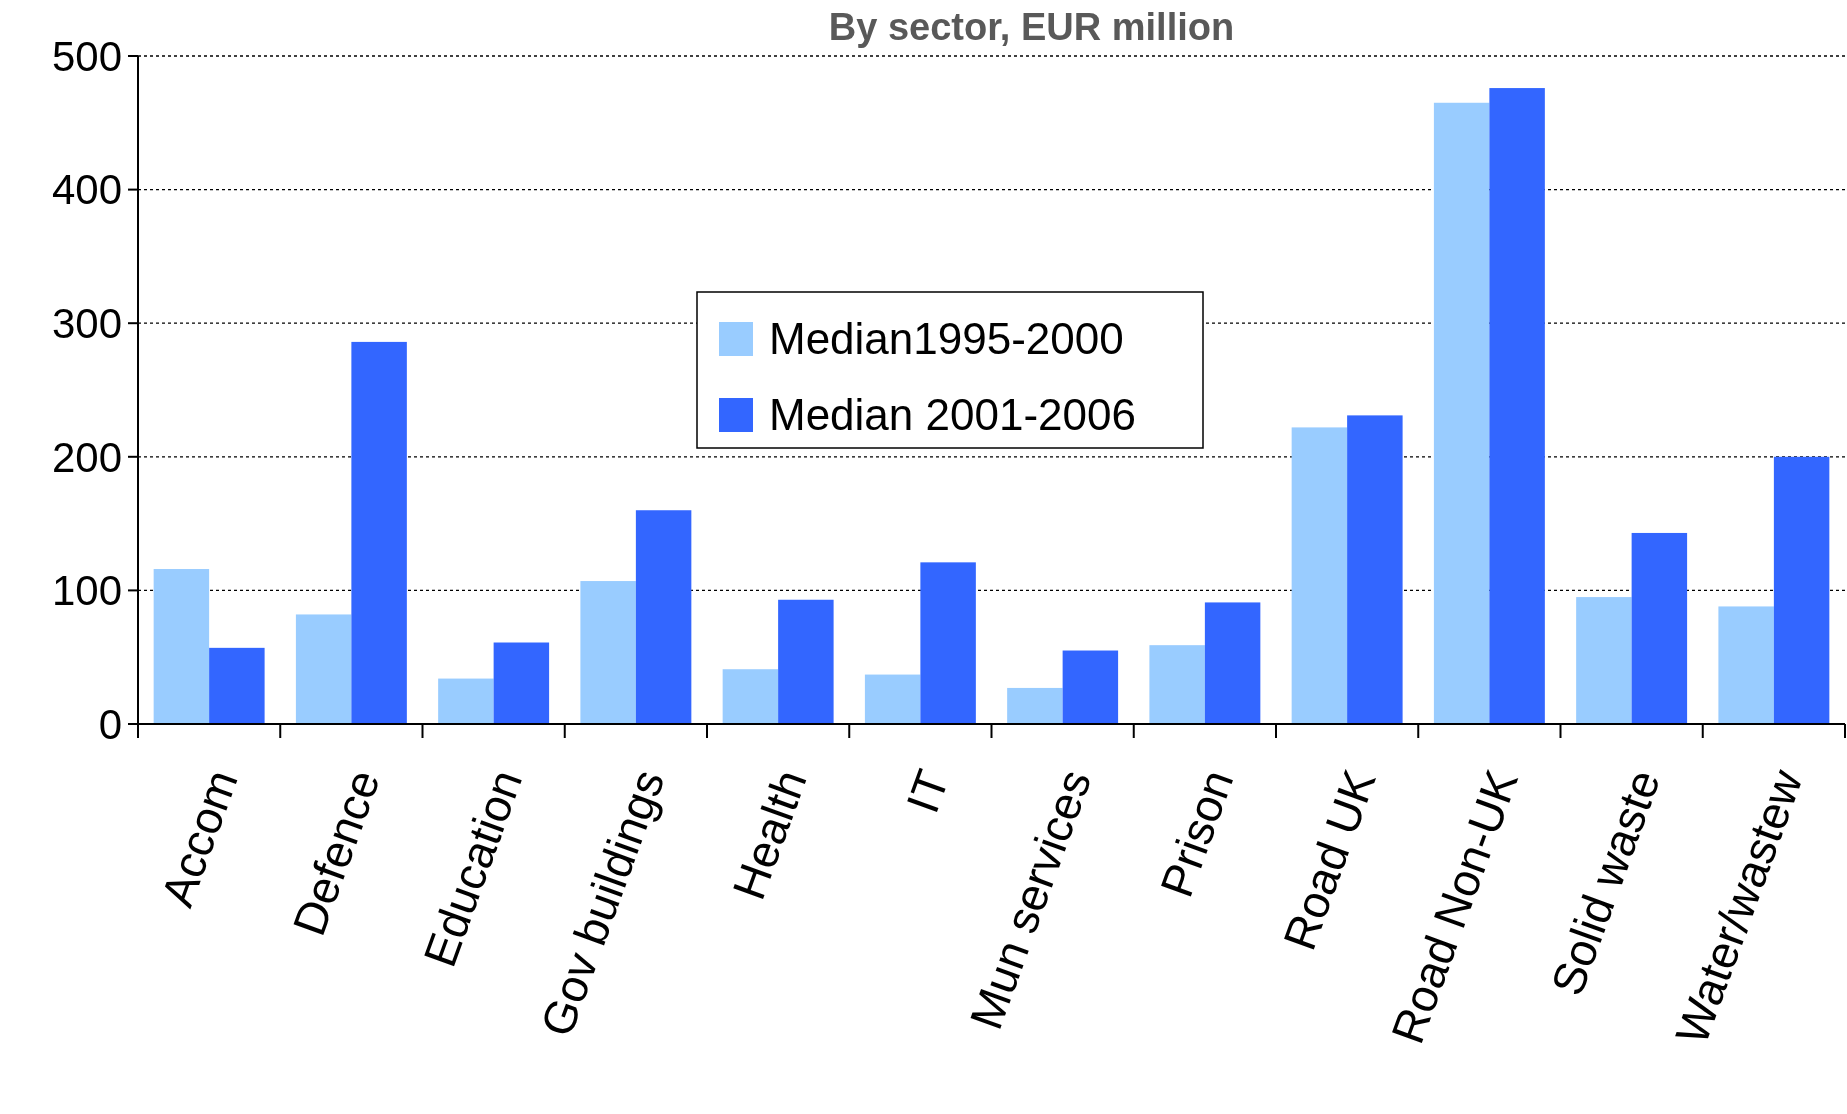  I want to click on y-tick-label: 0, so click(110, 724).